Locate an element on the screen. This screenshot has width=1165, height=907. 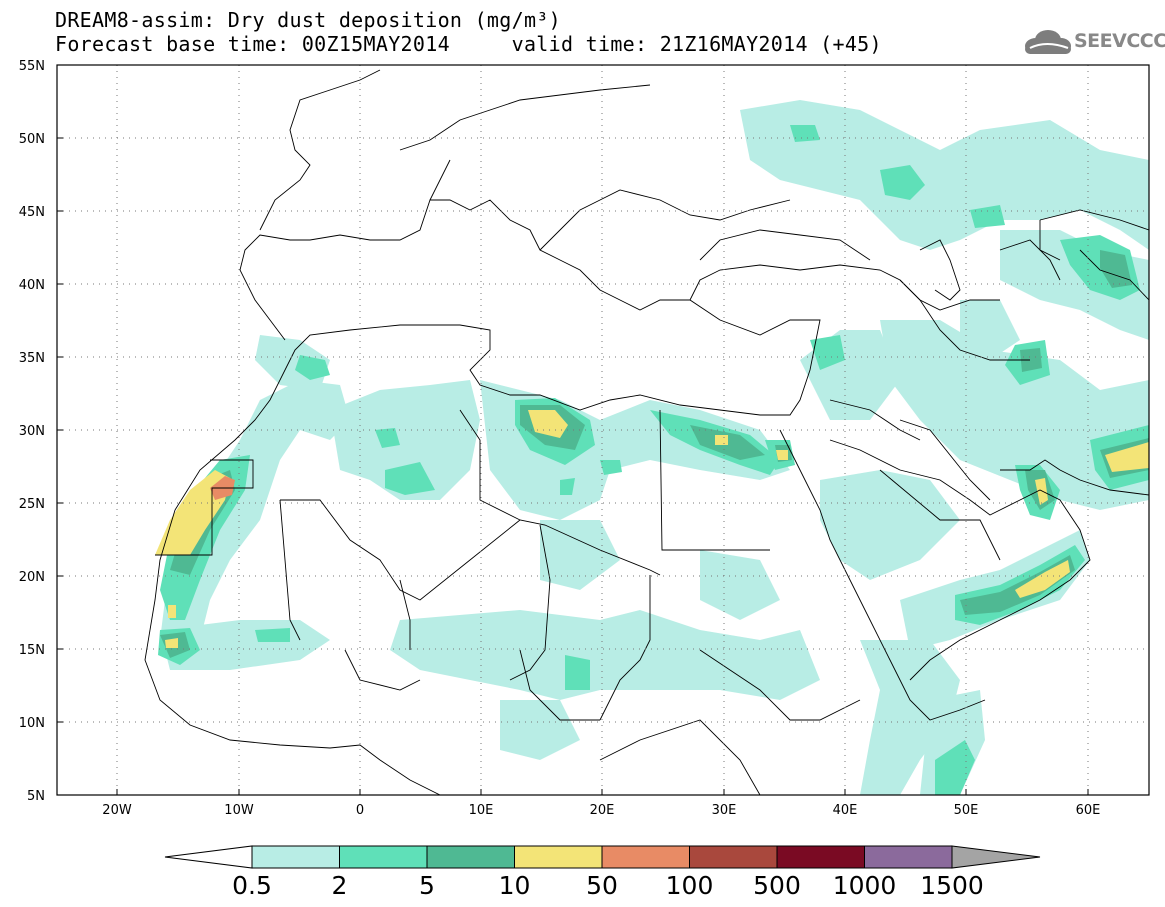
colorbar-label: 50 is located at coordinates (602, 885).